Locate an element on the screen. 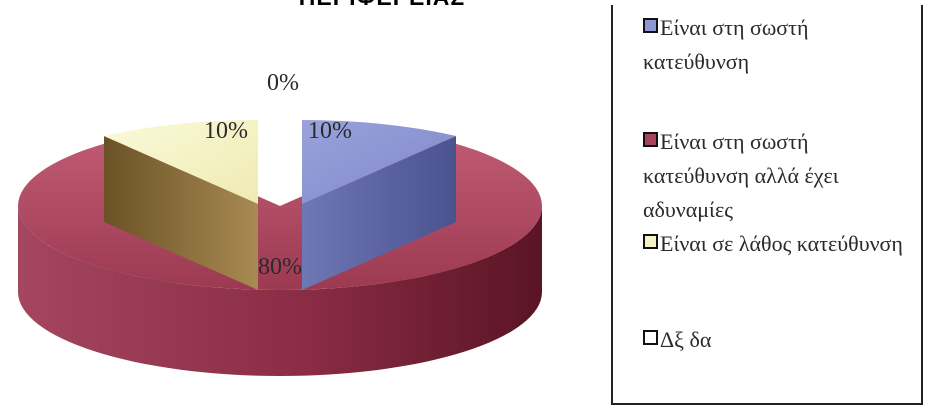 This screenshot has height=412, width=931. legend-swatch-dontknow is located at coordinates (650, 337).